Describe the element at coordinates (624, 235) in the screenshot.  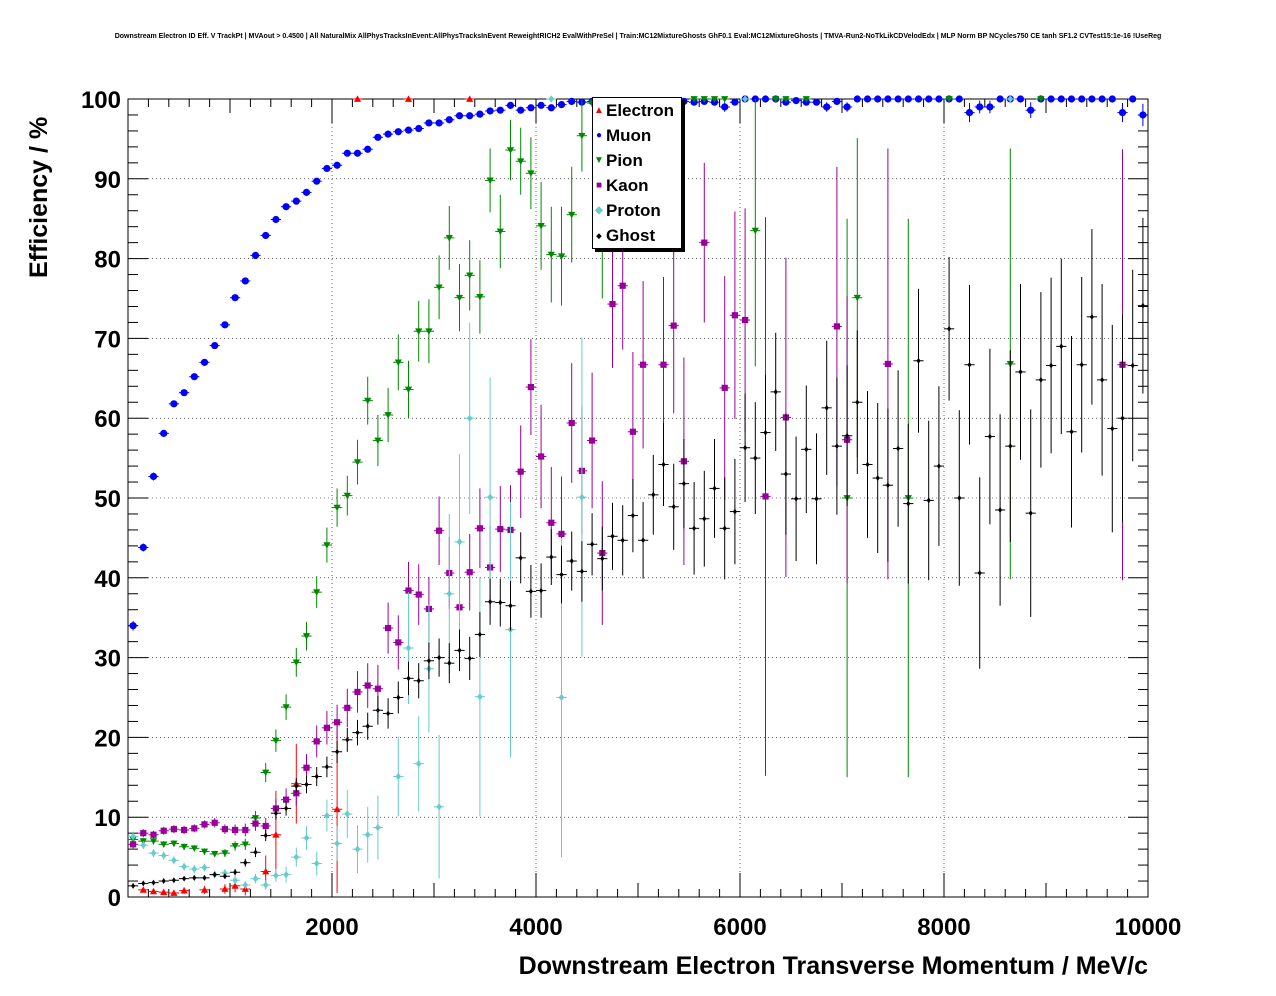
I see `legend-item-ghost: ◆ Ghost` at that location.